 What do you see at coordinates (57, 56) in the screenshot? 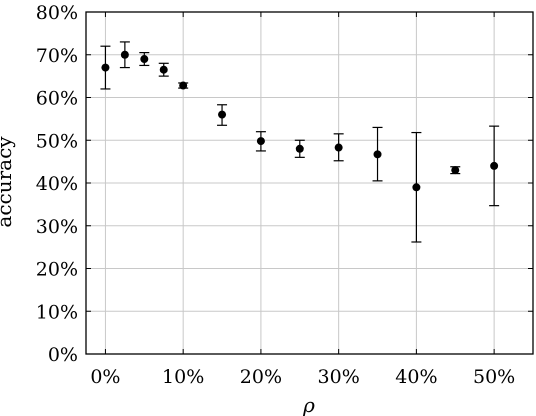
I see `y-tick-label: 70%` at bounding box center [57, 56].